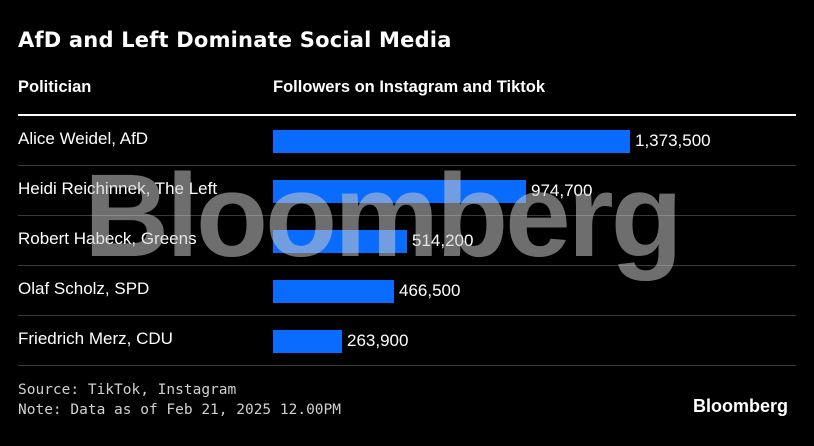  Describe the element at coordinates (55, 87) in the screenshot. I see `column-header-politician: Politician` at that location.